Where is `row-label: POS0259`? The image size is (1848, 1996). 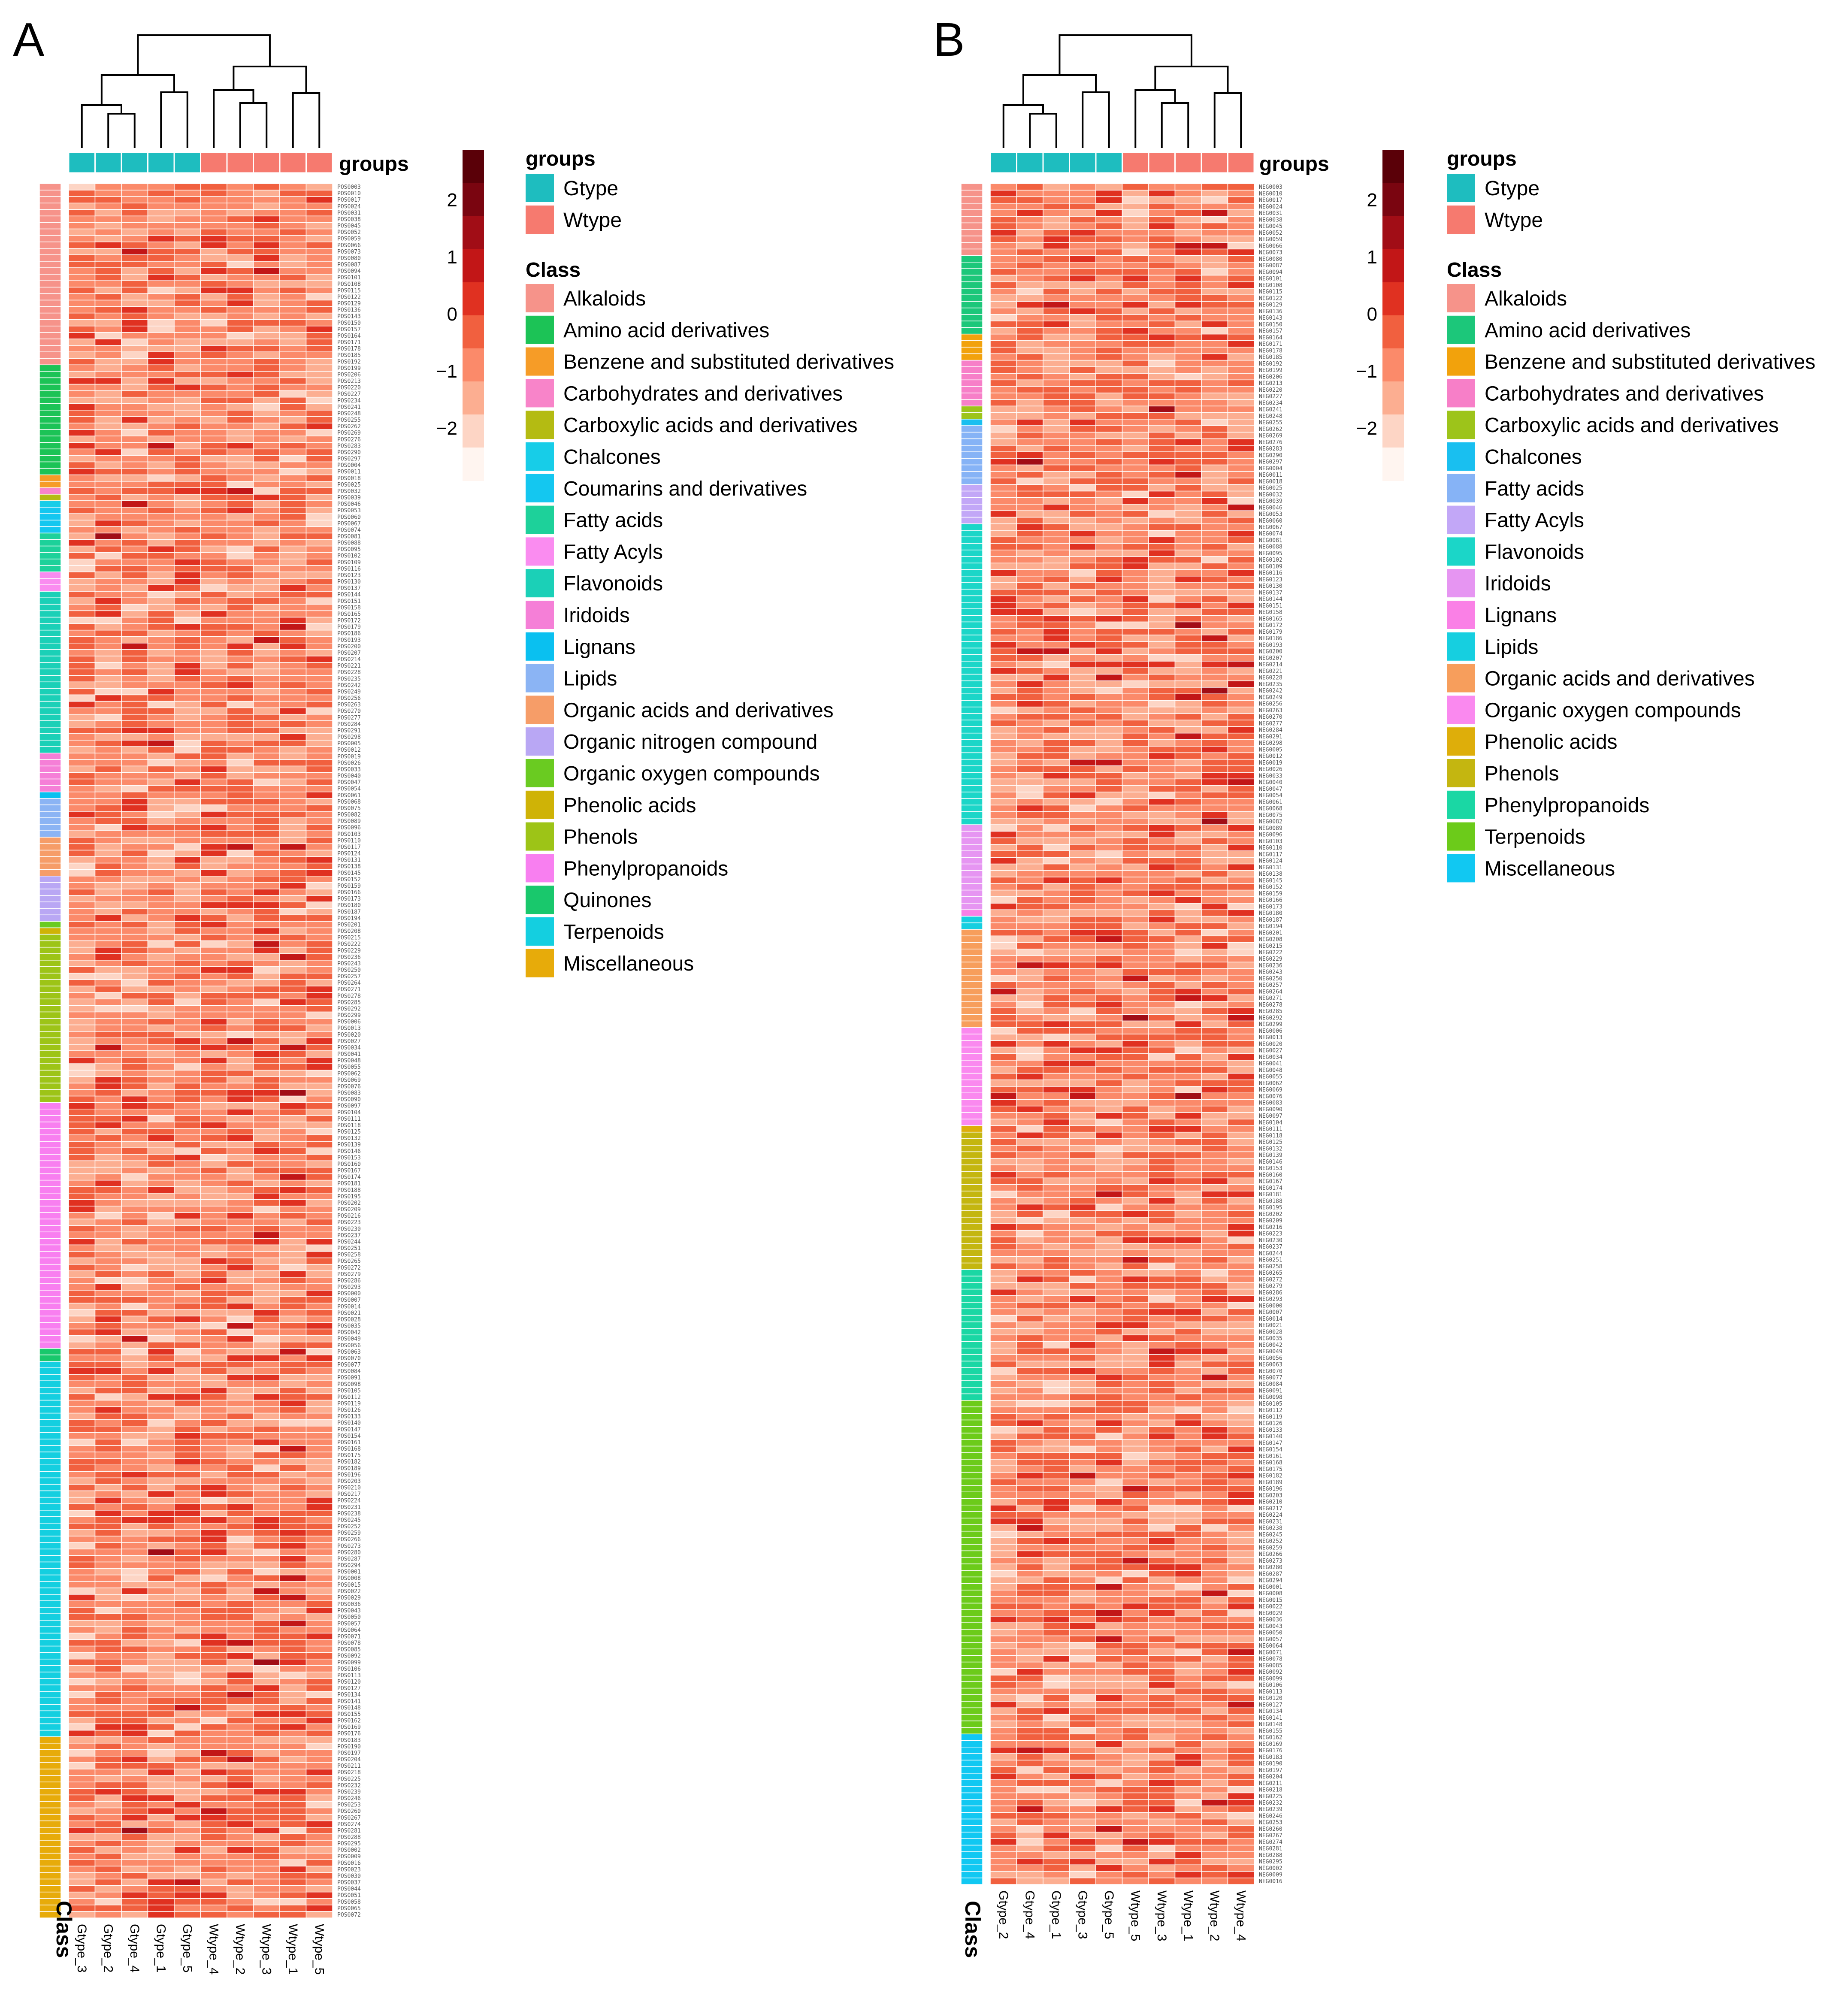
row-label: POS0259 is located at coordinates (349, 1533).